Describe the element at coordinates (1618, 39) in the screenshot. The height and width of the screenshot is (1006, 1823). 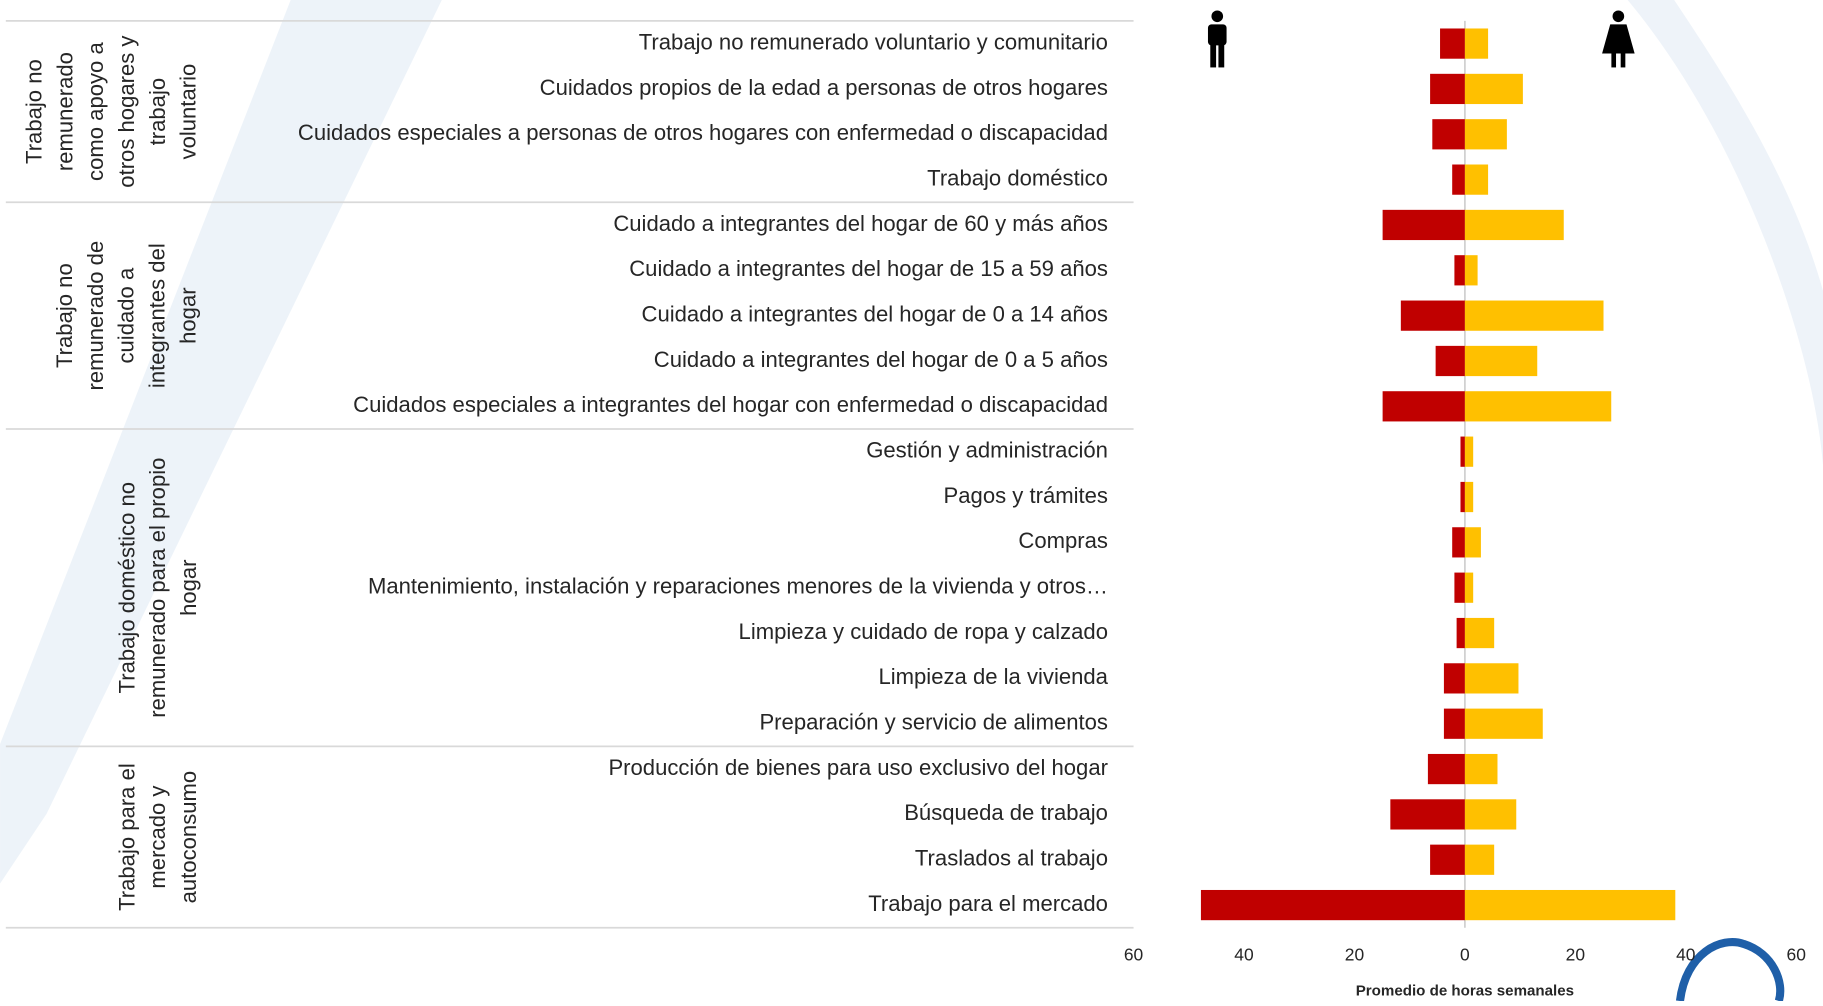
I see `woman-icon` at that location.